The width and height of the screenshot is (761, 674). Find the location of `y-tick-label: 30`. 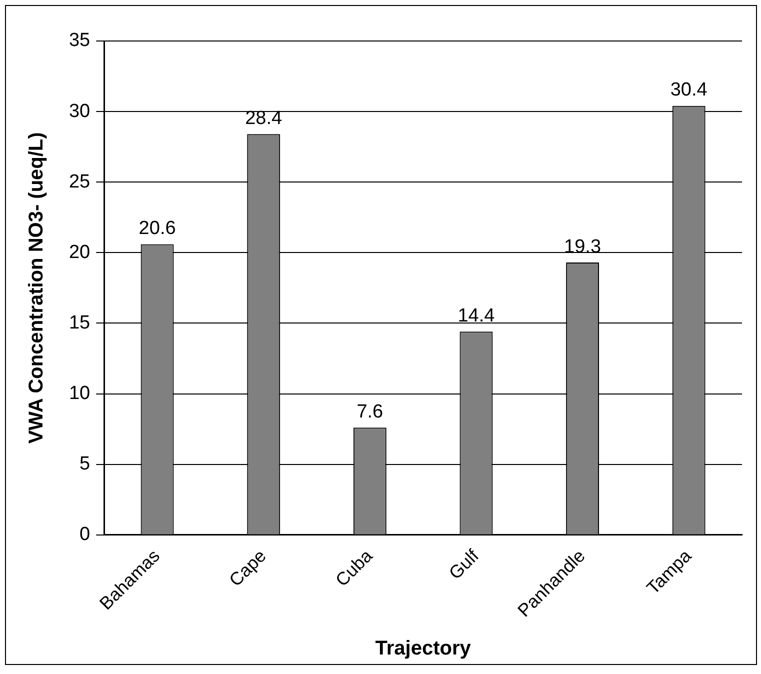

y-tick-label: 30 is located at coordinates (79, 111).